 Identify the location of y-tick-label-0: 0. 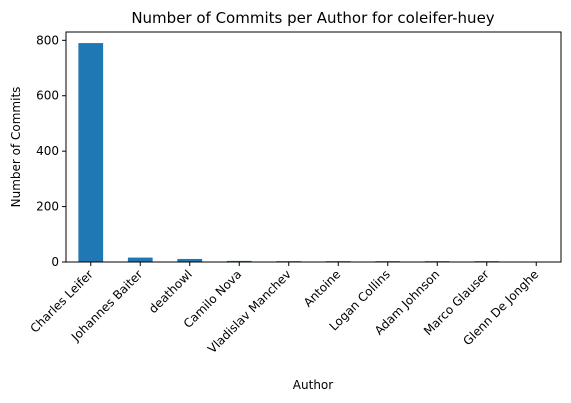
(55, 262).